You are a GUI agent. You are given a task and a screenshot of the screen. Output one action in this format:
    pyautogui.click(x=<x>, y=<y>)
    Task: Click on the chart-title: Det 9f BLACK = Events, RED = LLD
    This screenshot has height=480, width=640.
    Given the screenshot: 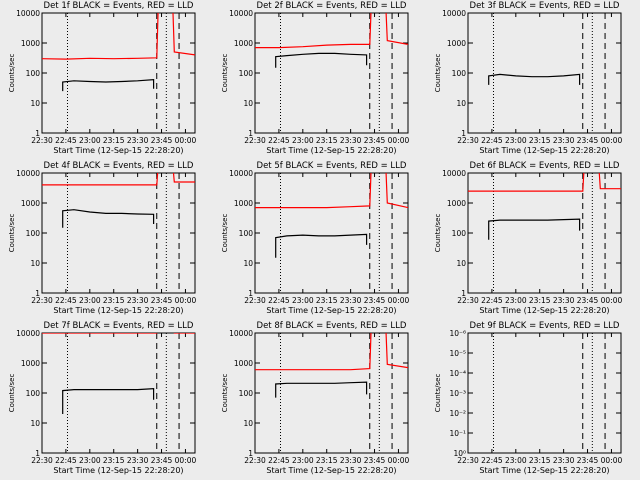 What is the action you would take?
    pyautogui.click(x=545, y=326)
    